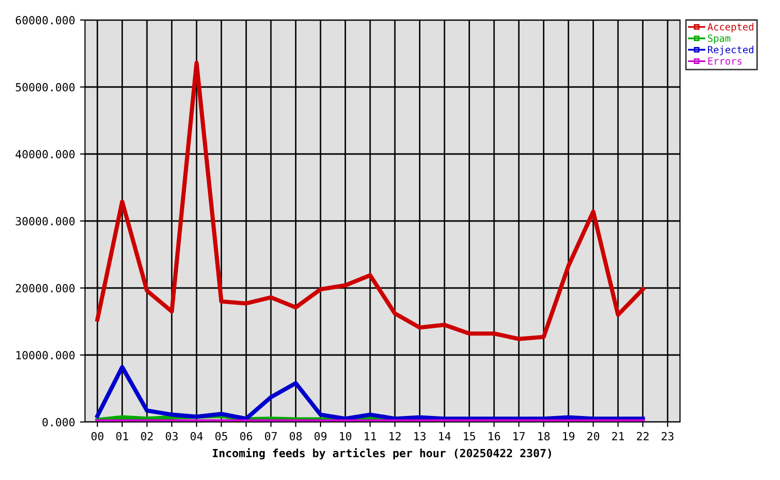 This screenshot has height=480, width=780. What do you see at coordinates (370, 436) in the screenshot?
I see `x-tick-label: 11` at bounding box center [370, 436].